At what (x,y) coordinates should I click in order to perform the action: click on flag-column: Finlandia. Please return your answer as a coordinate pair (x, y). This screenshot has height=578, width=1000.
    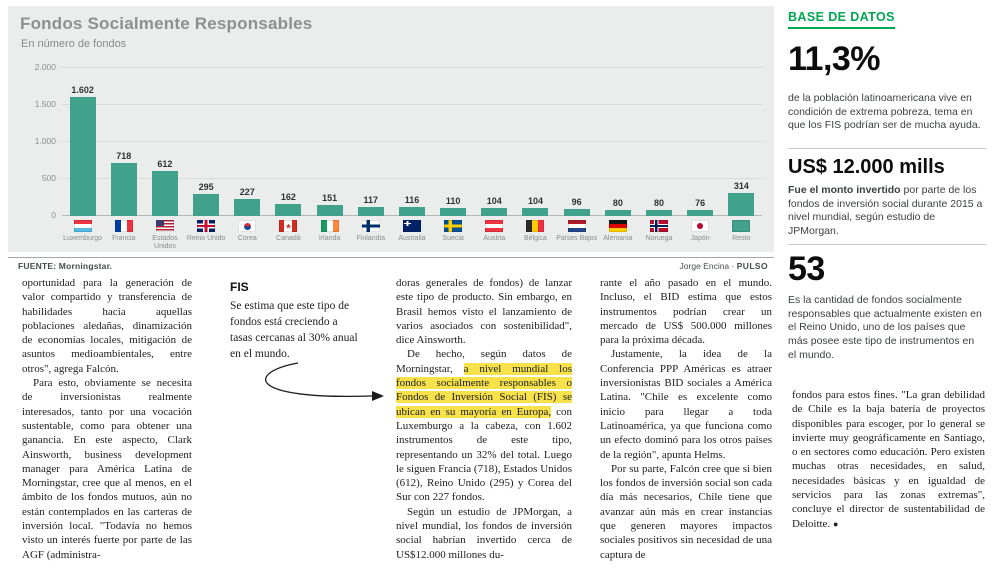
    Looking at the image, I should click on (370, 235).